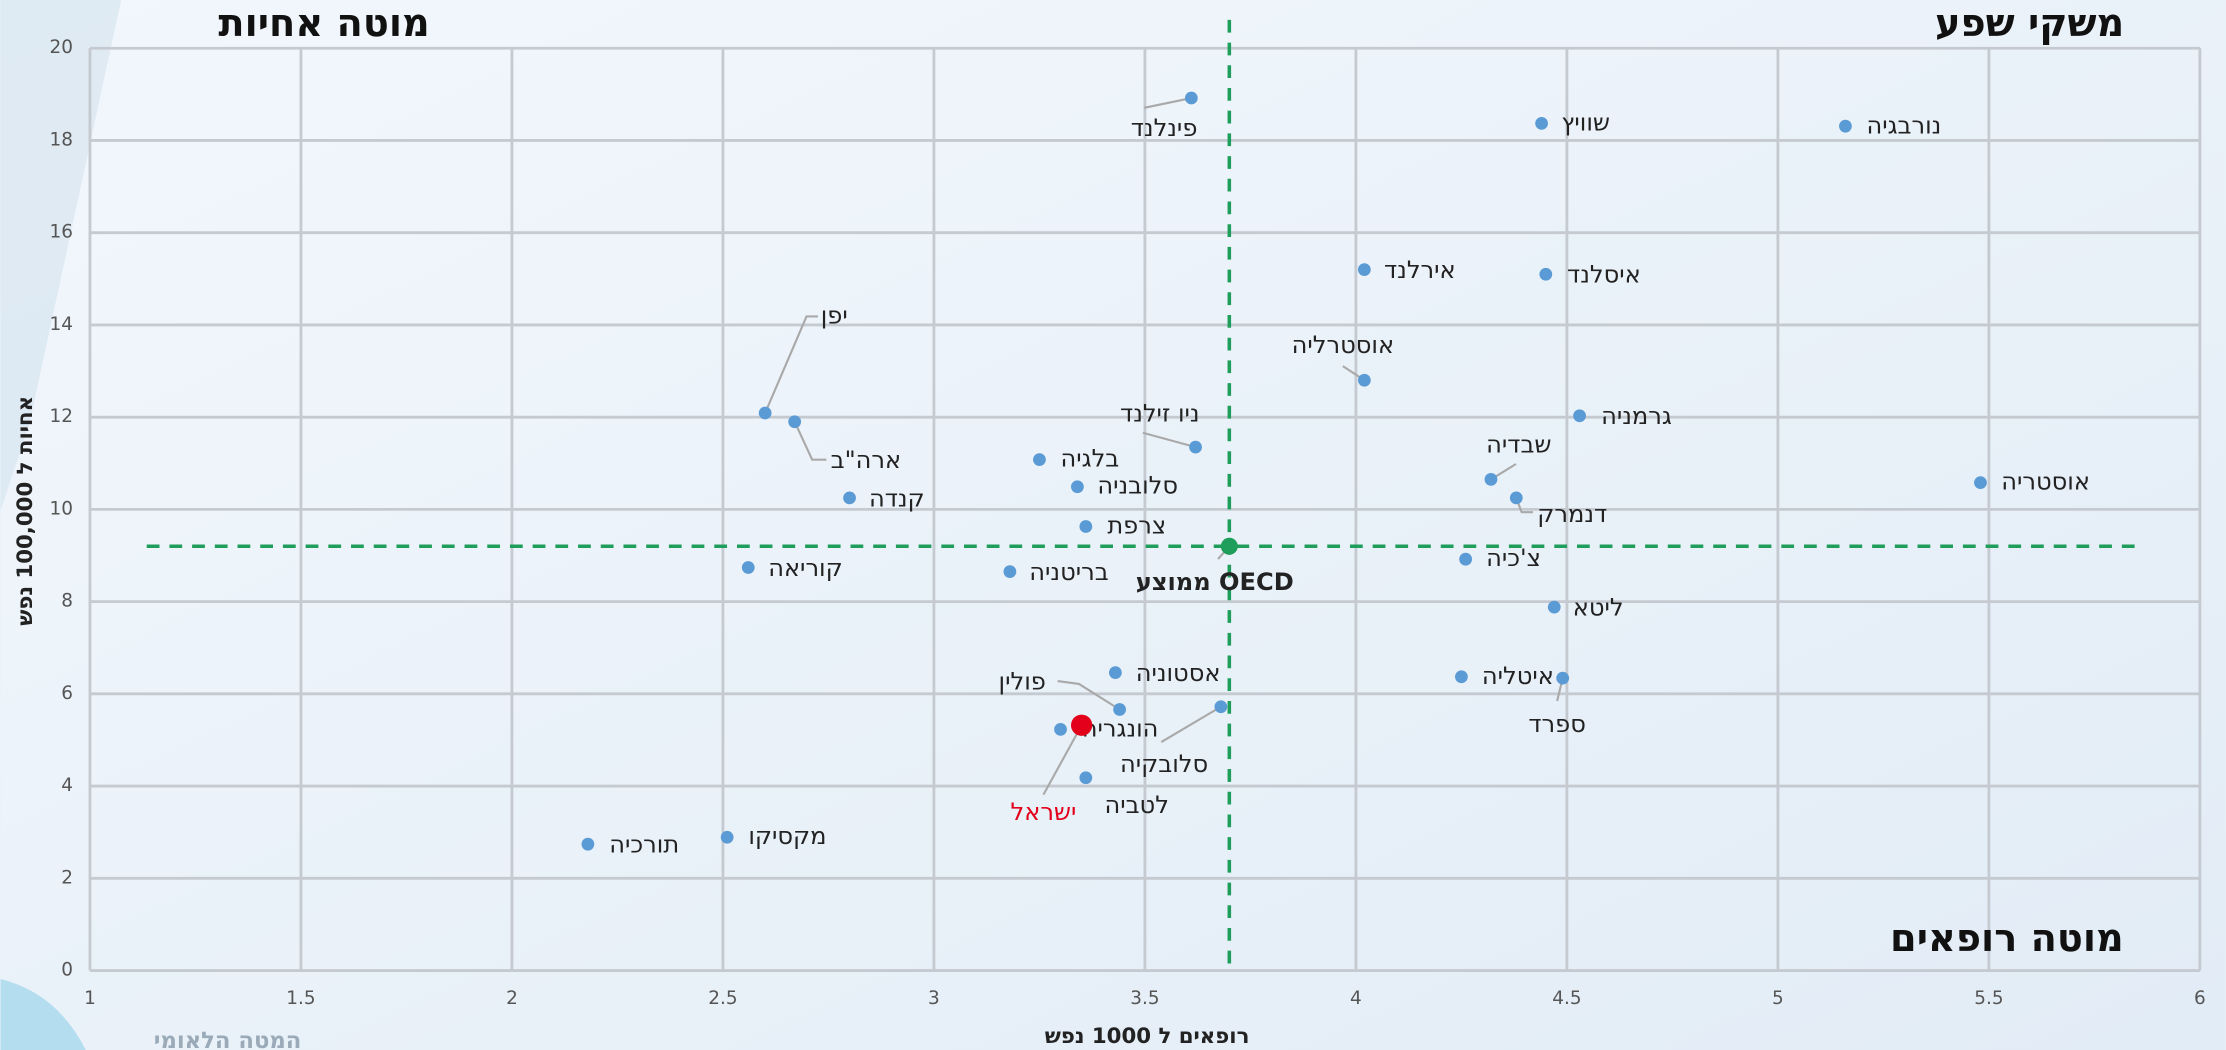  I want to click on point-label: פולין, so click(1022, 682).